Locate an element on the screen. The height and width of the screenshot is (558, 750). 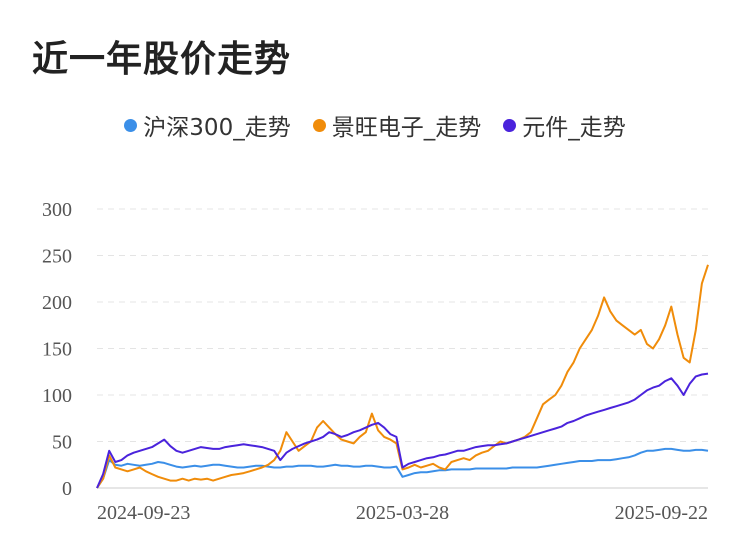
legend-item-jingwang: 景旺电子_走势 is located at coordinates (397, 125).